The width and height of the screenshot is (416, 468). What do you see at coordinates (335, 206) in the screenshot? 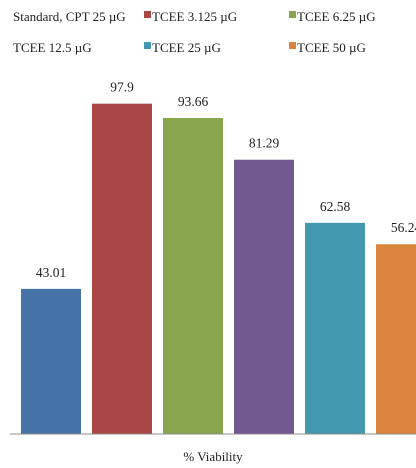
I see `data-label-5: 62.58` at bounding box center [335, 206].